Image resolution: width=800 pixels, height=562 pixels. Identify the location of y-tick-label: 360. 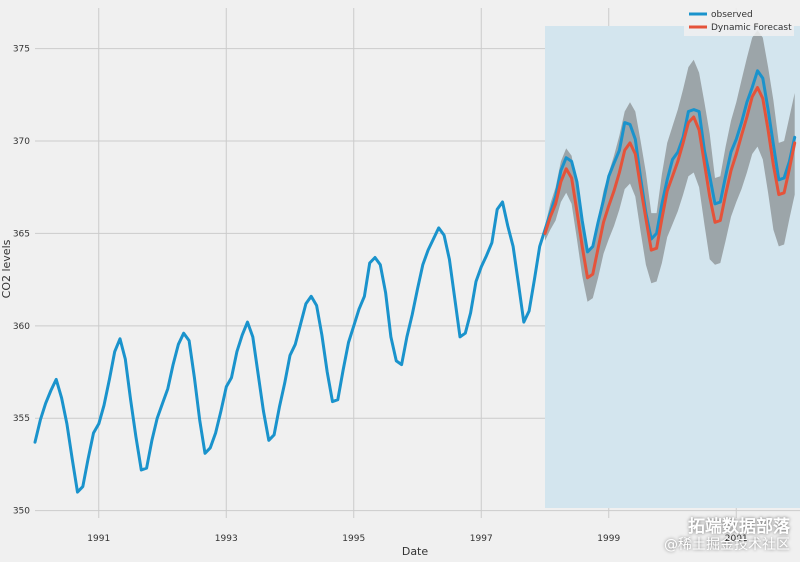
(21, 327).